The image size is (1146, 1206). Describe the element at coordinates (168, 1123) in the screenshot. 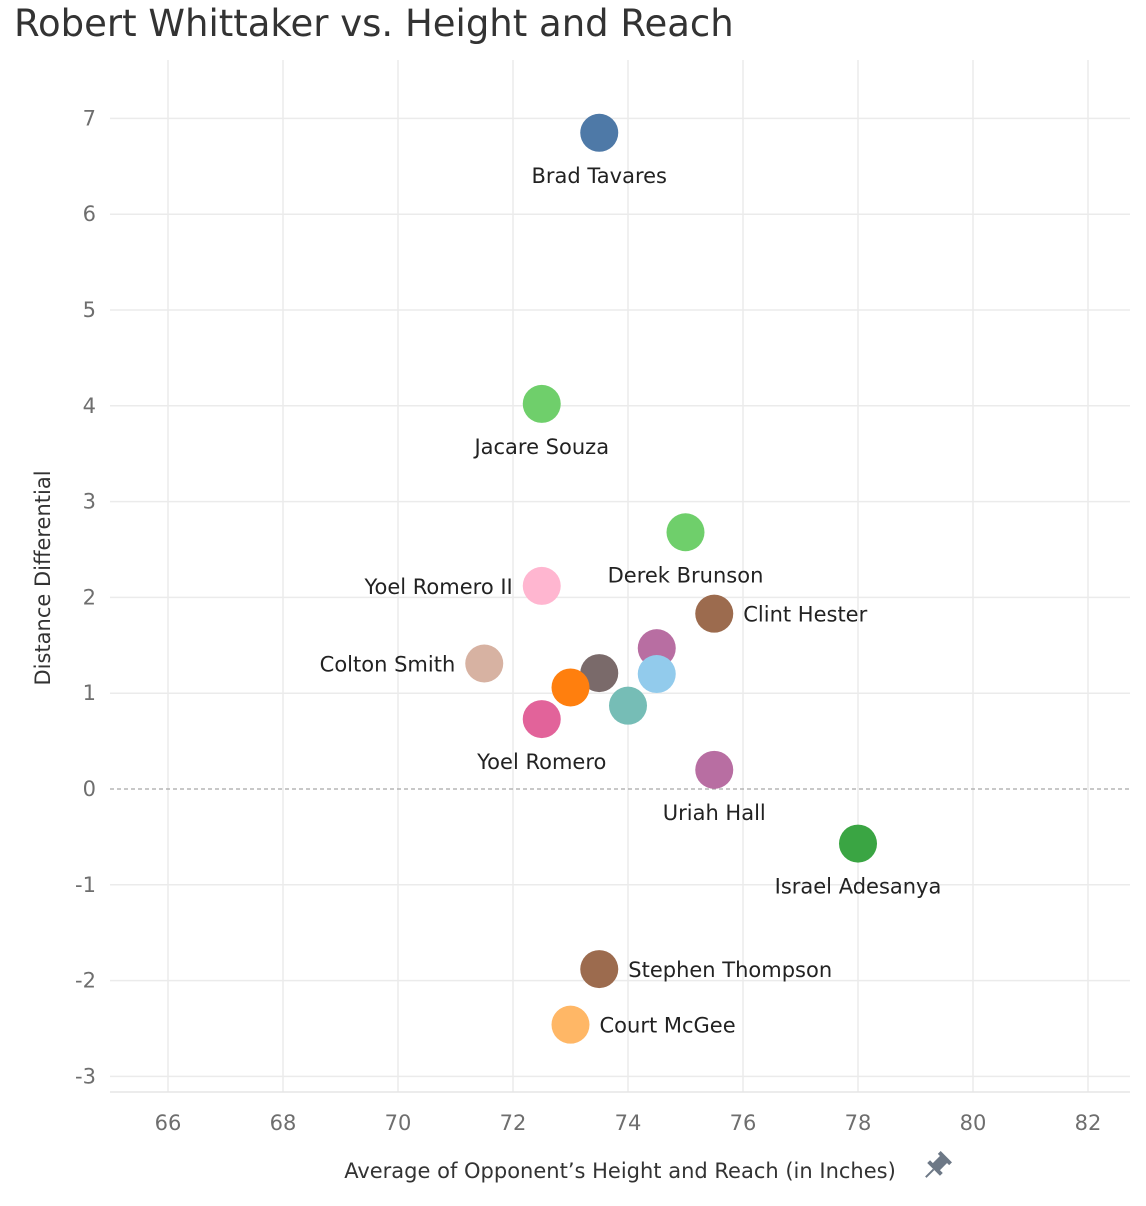

I see `x-tick-label: 66` at that location.